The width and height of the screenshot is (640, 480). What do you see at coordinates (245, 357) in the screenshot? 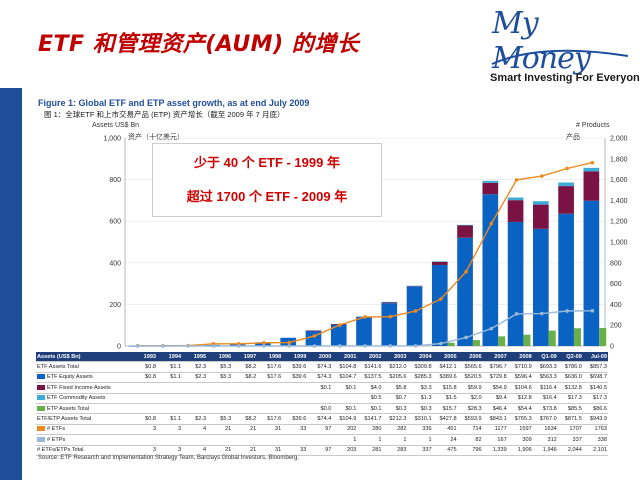
I see `table-header-cell: 1997` at bounding box center [245, 357].